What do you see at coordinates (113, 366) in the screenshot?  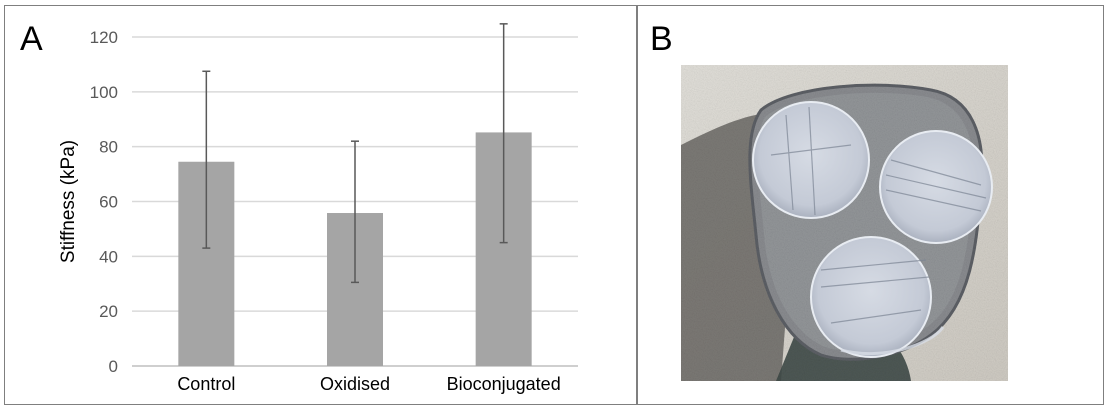 I see `y-tick-label: 0` at bounding box center [113, 366].